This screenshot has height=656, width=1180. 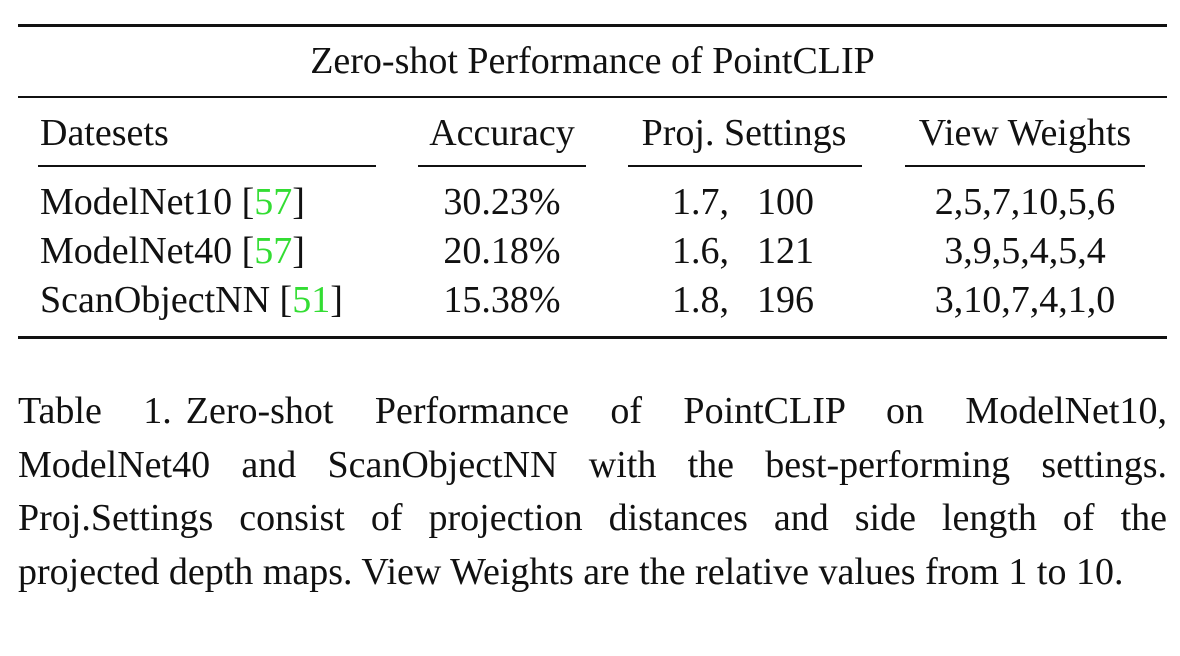 I want to click on header-proj-settings: Proj. Settings, so click(x=744, y=133).